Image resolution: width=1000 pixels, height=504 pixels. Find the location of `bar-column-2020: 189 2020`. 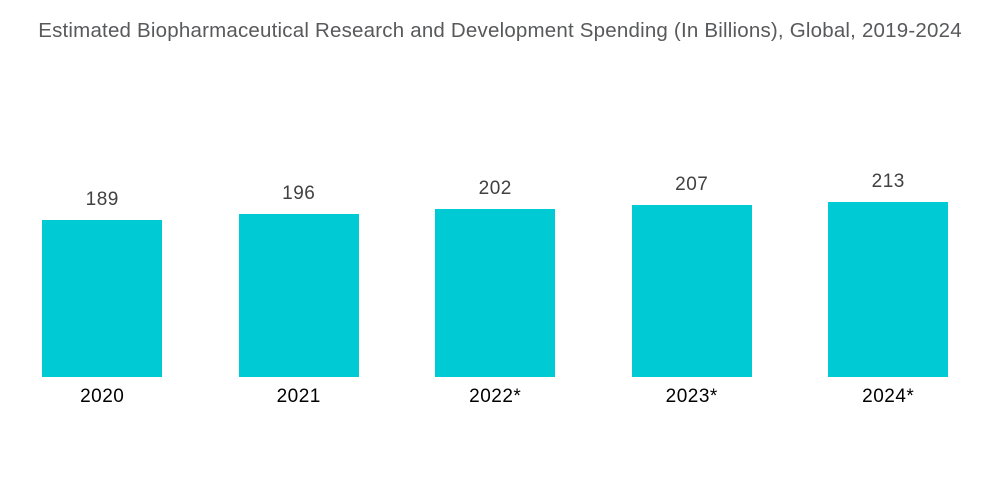

bar-column-2020: 189 2020 is located at coordinates (102, 289).